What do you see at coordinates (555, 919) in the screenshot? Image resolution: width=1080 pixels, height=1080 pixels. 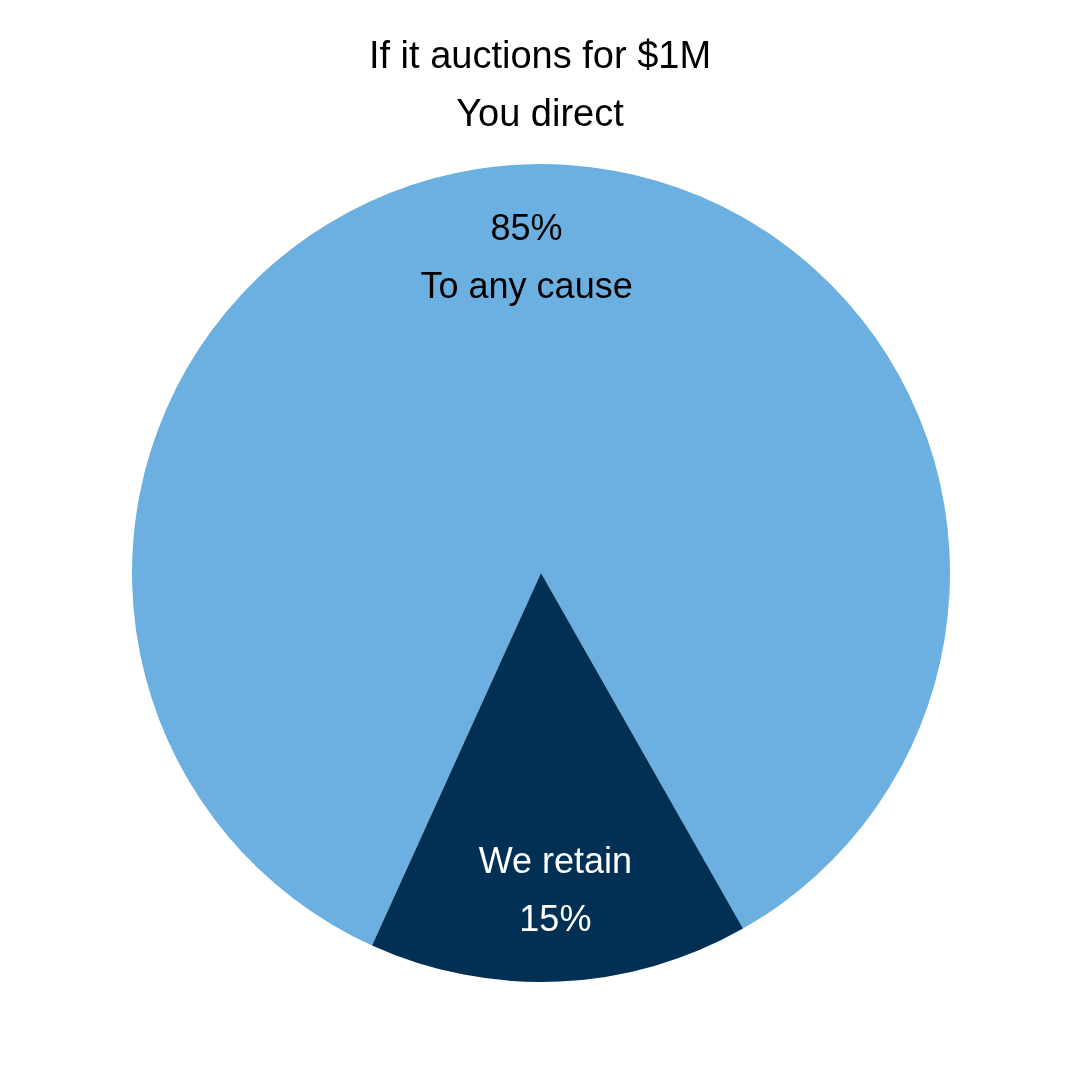 I see `data-label: 15%` at bounding box center [555, 919].